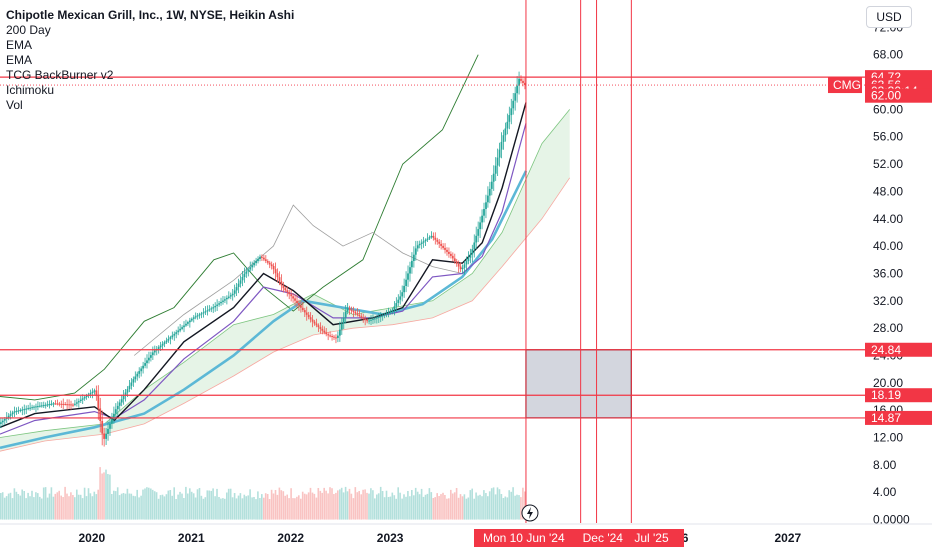  What do you see at coordinates (30, 90) in the screenshot?
I see `indicator-ichimoku: Ichimoku` at bounding box center [30, 90].